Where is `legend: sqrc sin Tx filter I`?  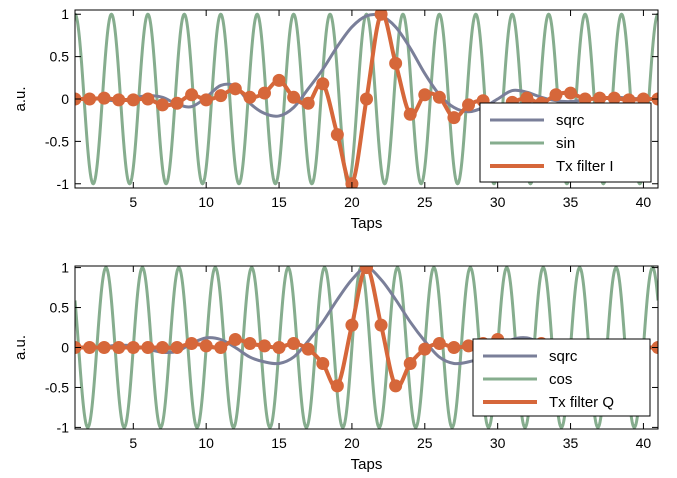 legend: sqrc sin Tx filter I is located at coordinates (565, 142).